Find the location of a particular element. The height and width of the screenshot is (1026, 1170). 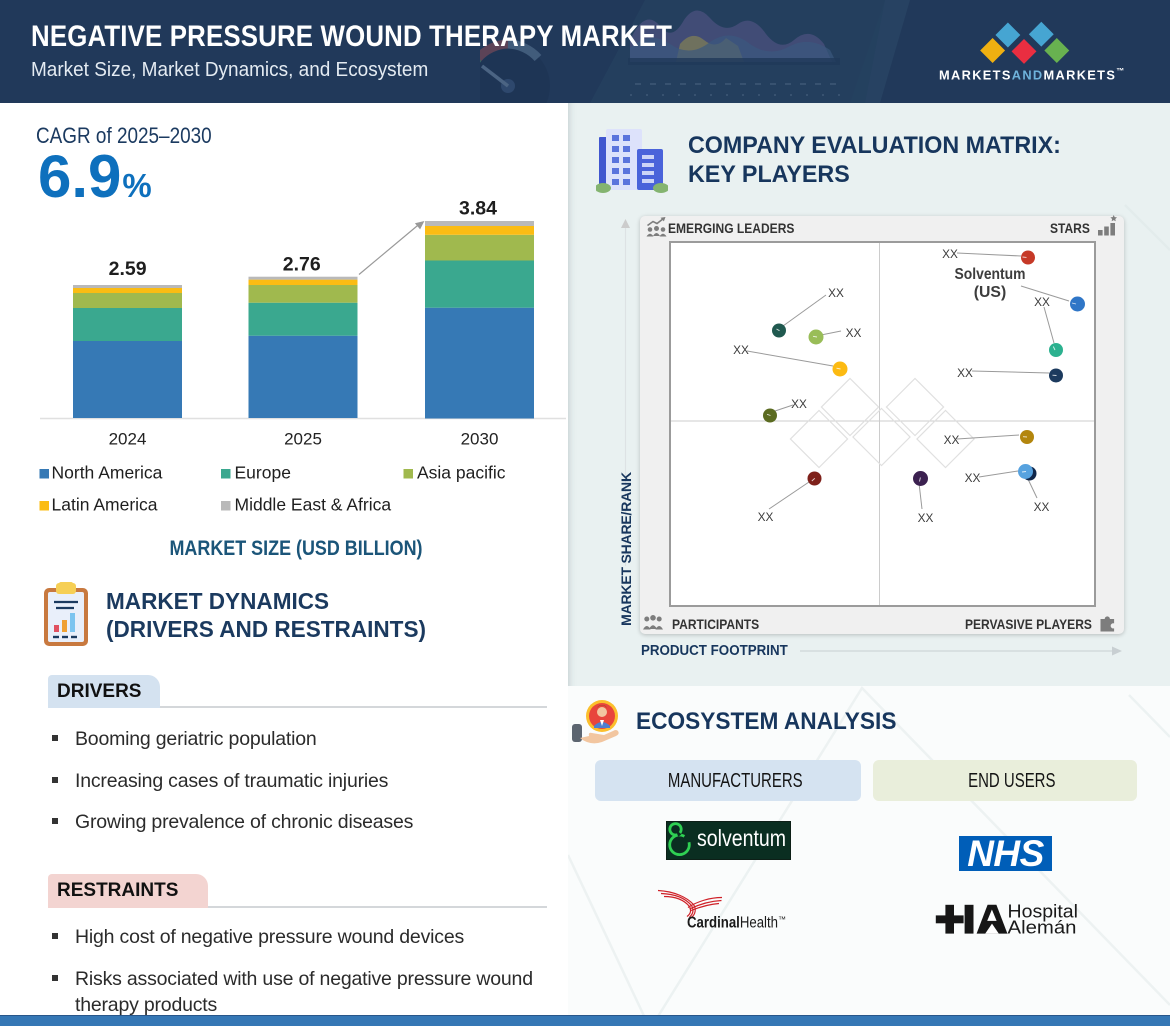

svg-text: Asia pacific is located at coordinates (461, 473).